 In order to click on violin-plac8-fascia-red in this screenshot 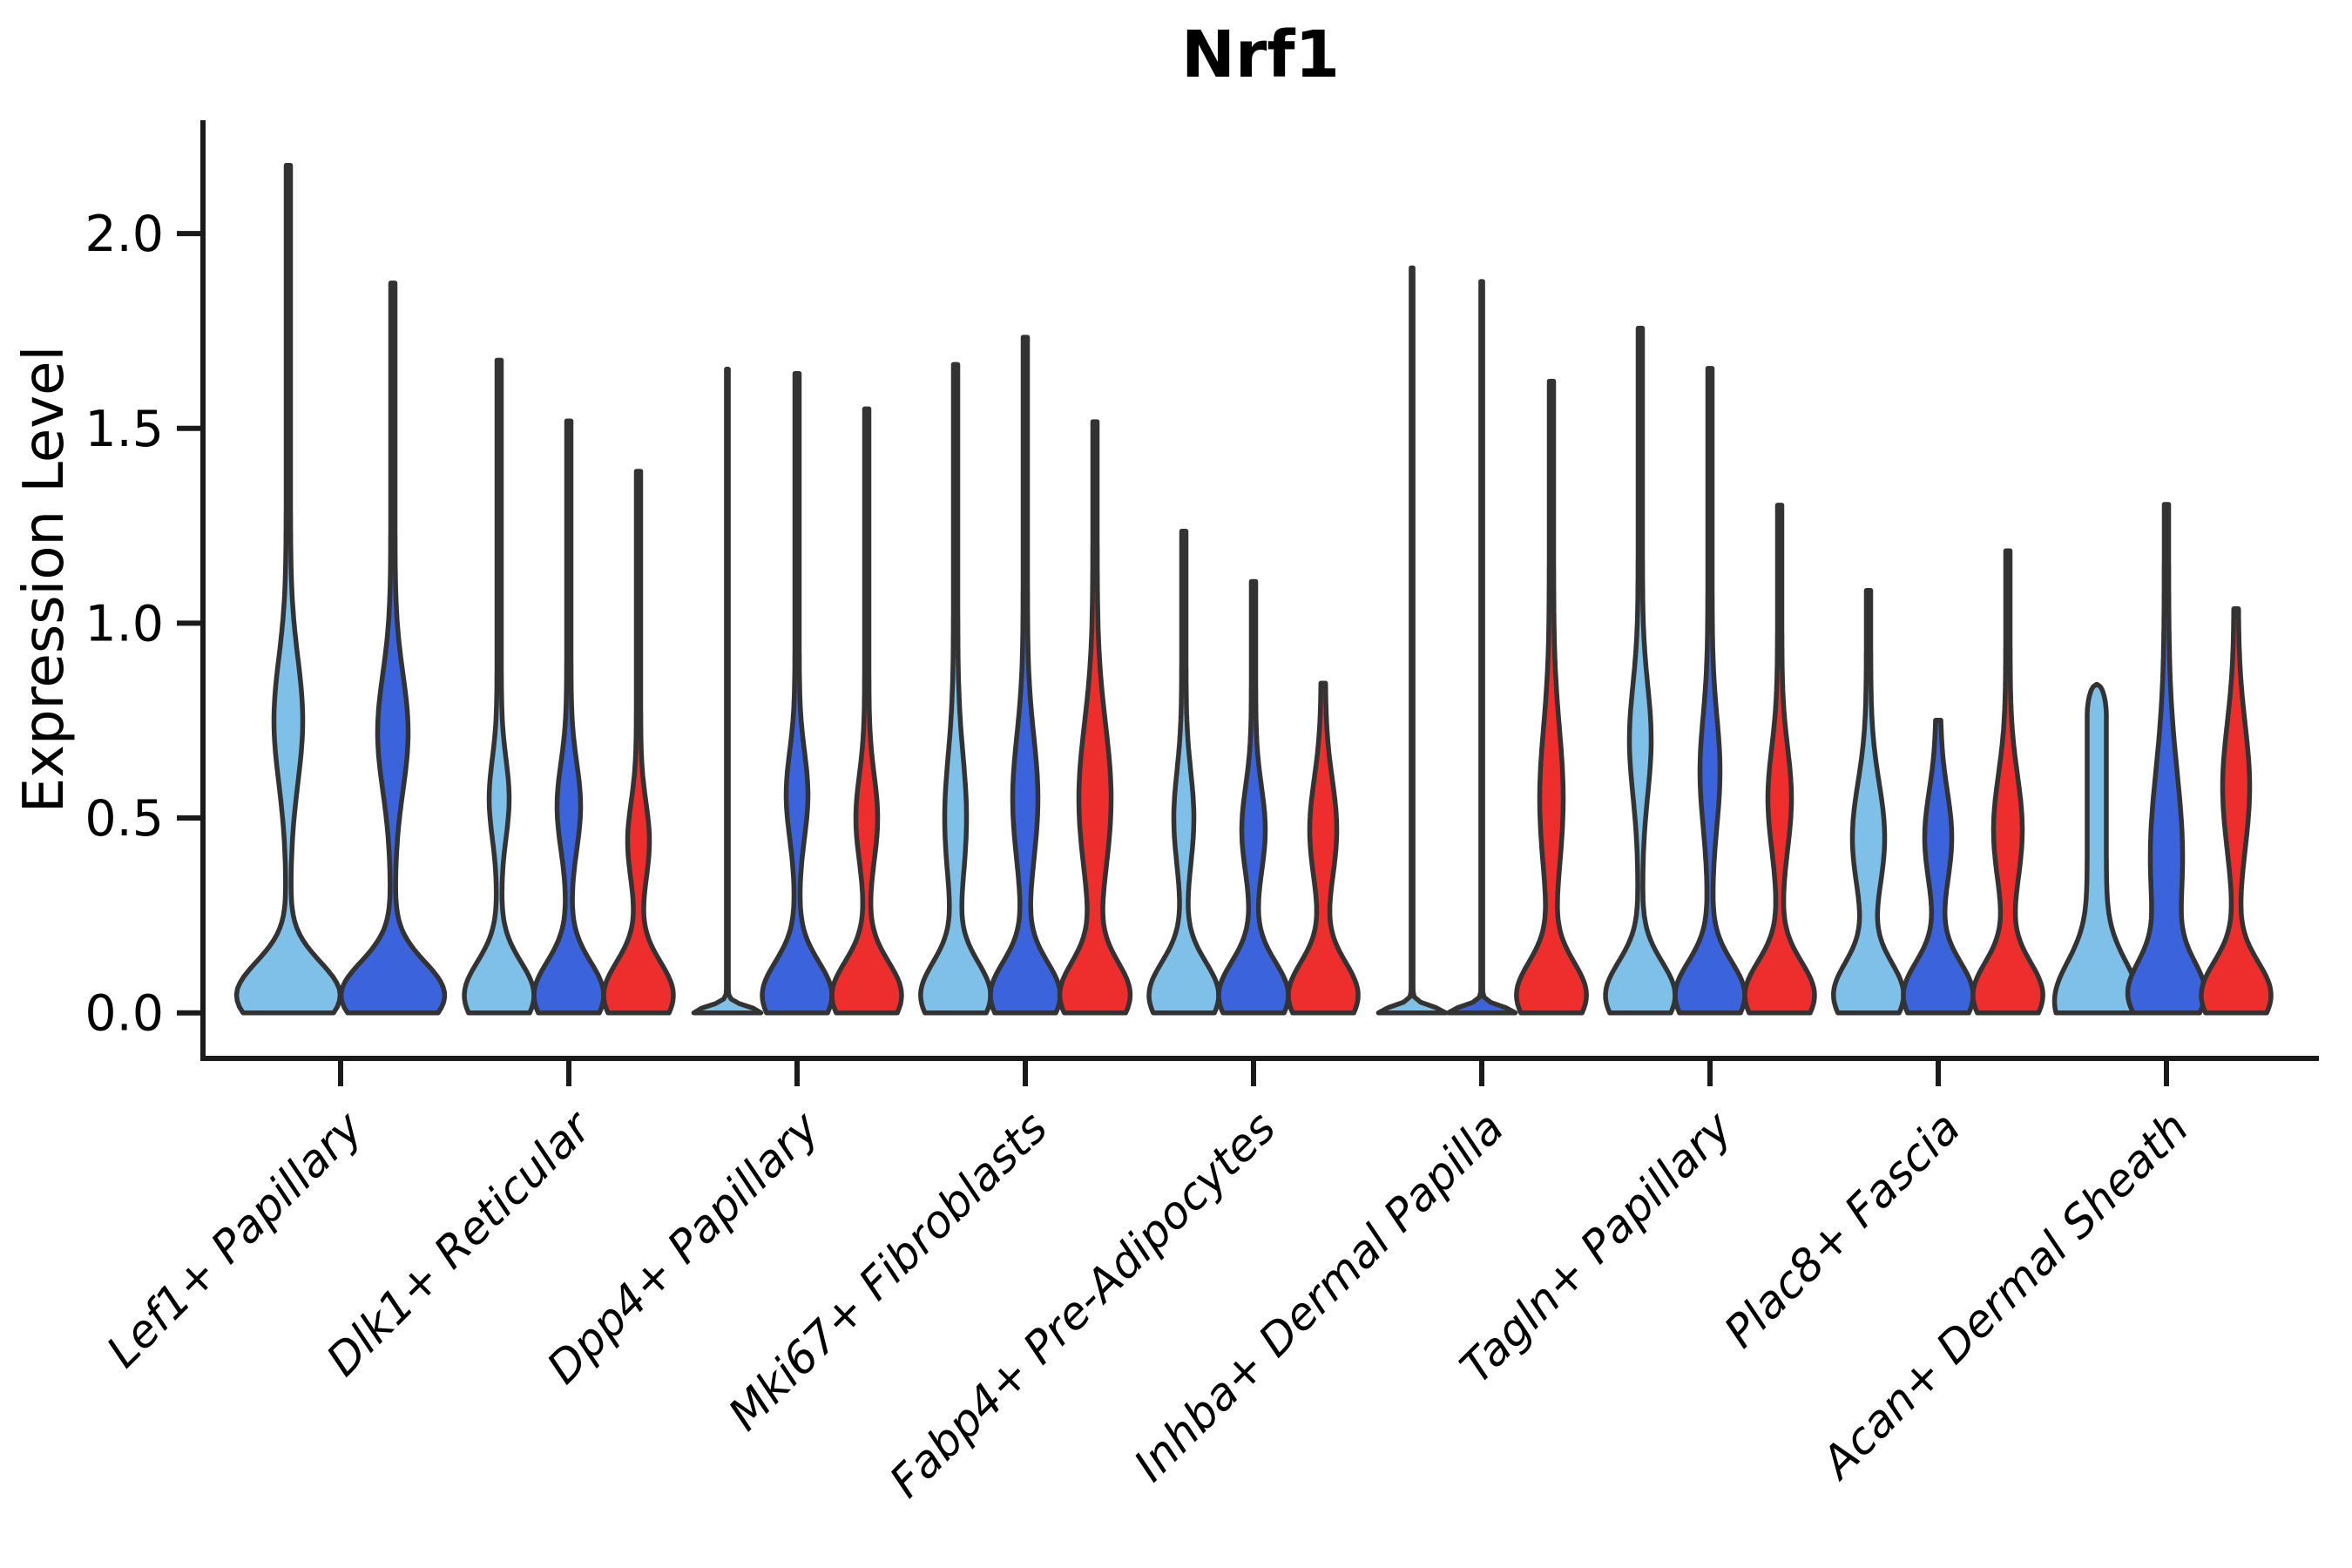, I will do `click(2008, 782)`.